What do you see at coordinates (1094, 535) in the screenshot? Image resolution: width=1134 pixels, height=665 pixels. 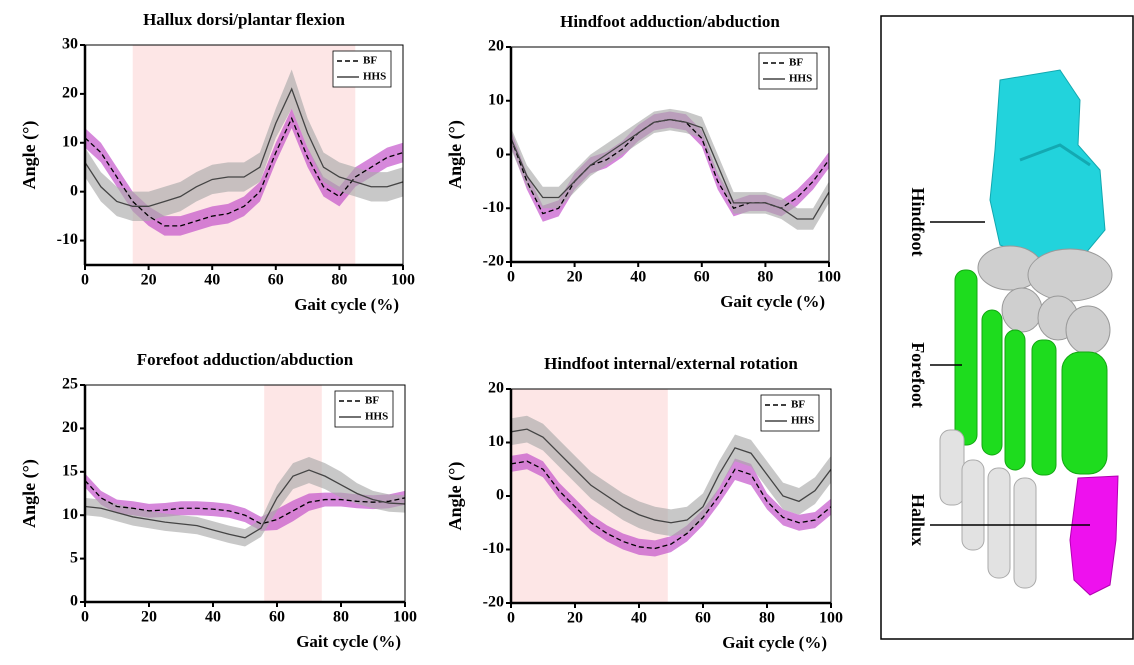 I see `hallux-bone` at bounding box center [1094, 535].